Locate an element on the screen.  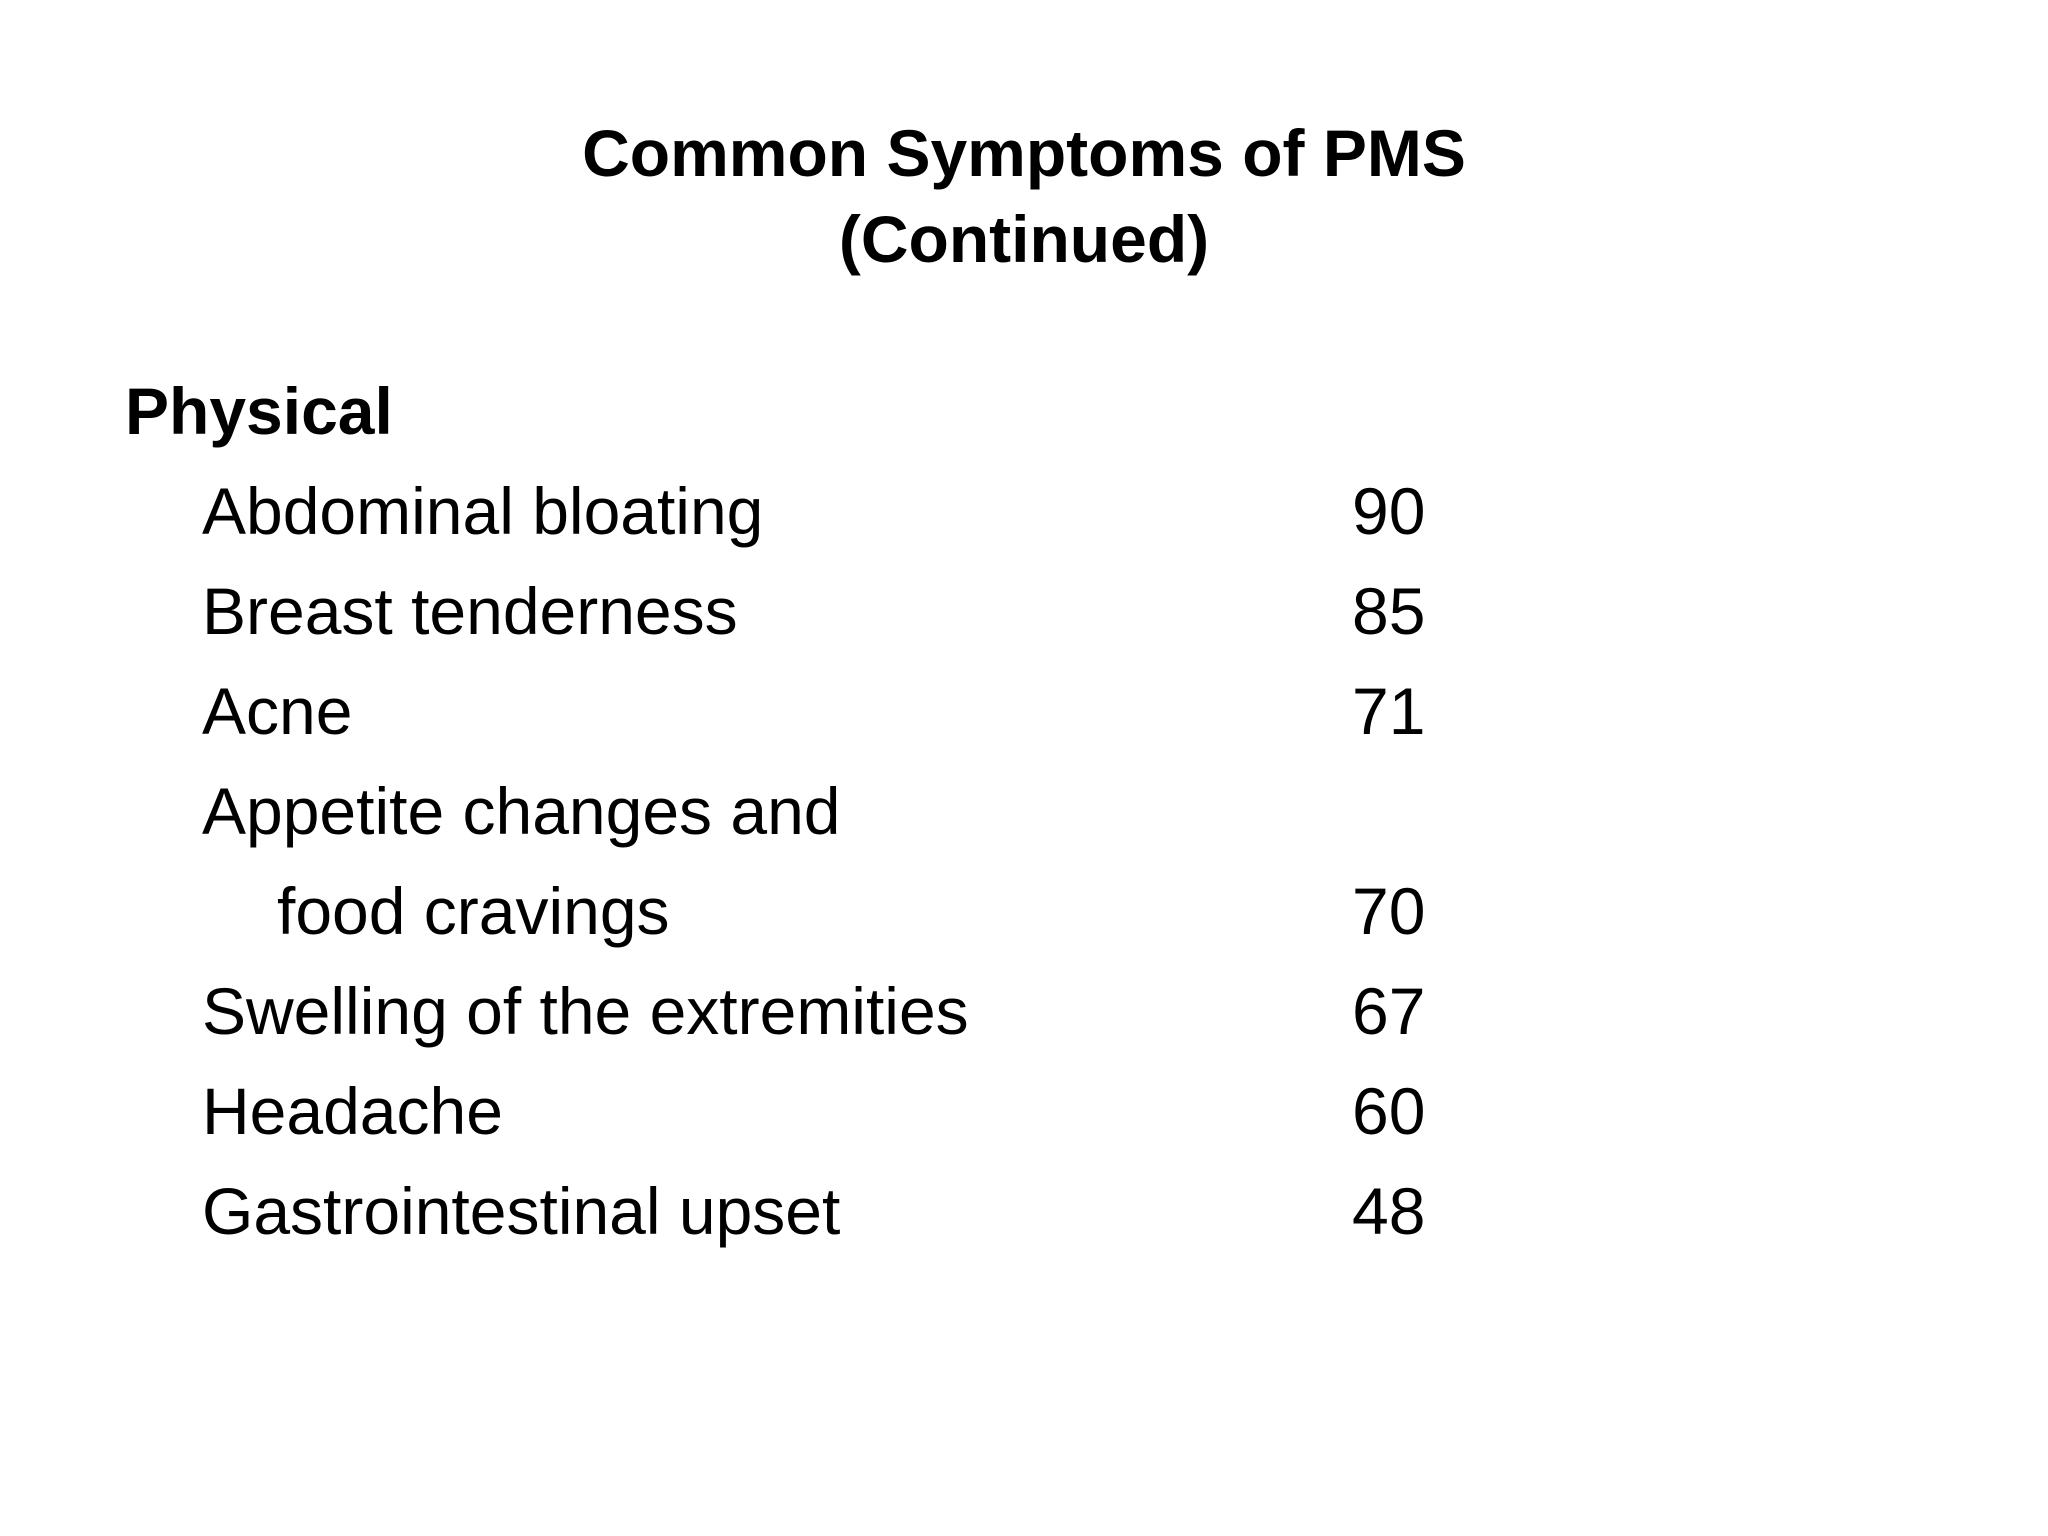
symptom-label: Headache is located at coordinates (352, 1111).